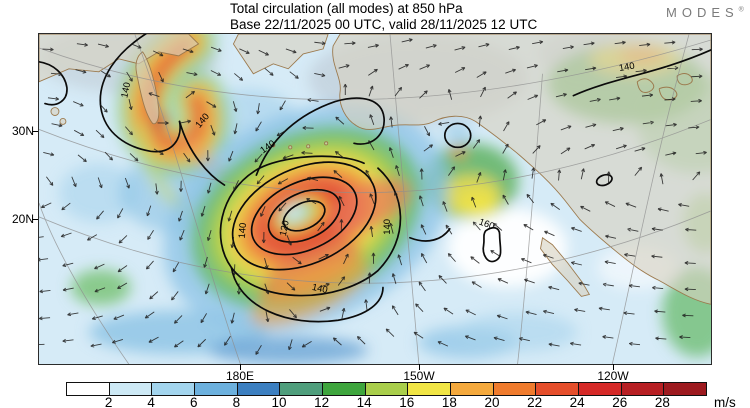 The width and height of the screenshot is (750, 408). What do you see at coordinates (565, 266) in the screenshot?
I see `land-baja` at bounding box center [565, 266].